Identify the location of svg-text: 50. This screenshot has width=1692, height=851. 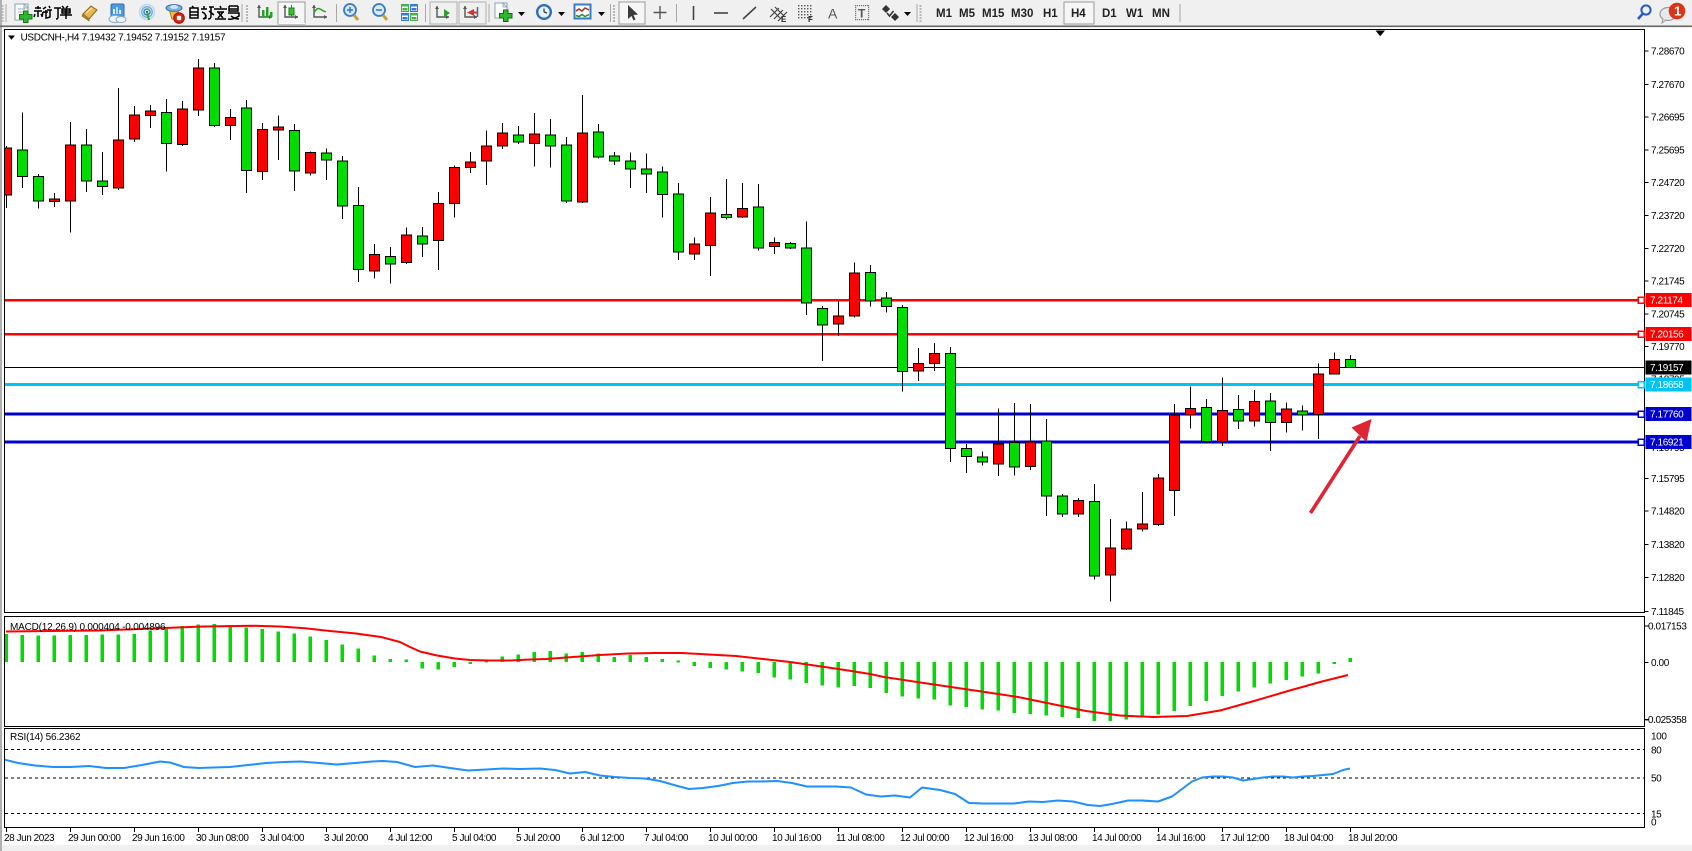
(1656, 779).